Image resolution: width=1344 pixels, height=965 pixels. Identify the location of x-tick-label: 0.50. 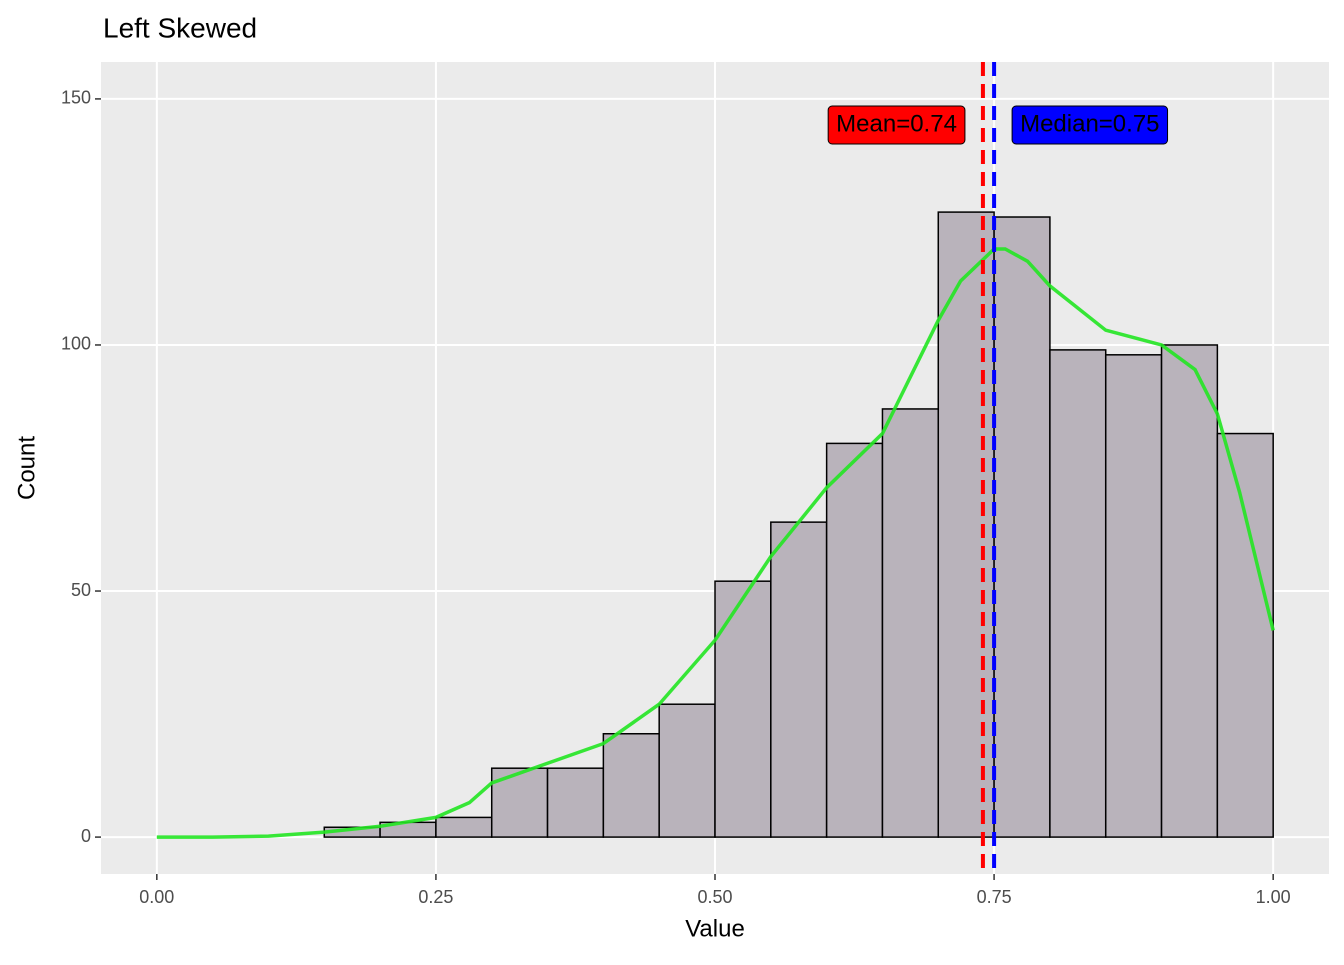
(714, 897).